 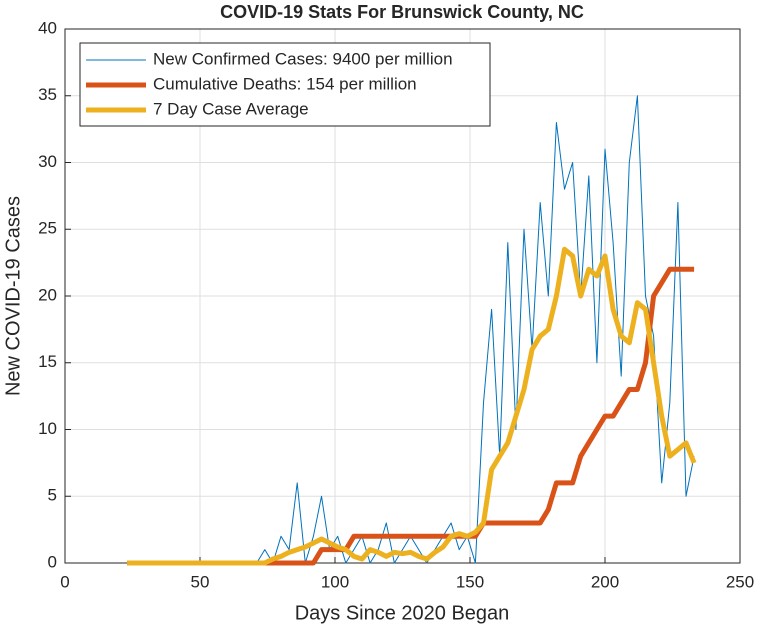 I want to click on y-tick-label: 5, so click(x=52, y=495).